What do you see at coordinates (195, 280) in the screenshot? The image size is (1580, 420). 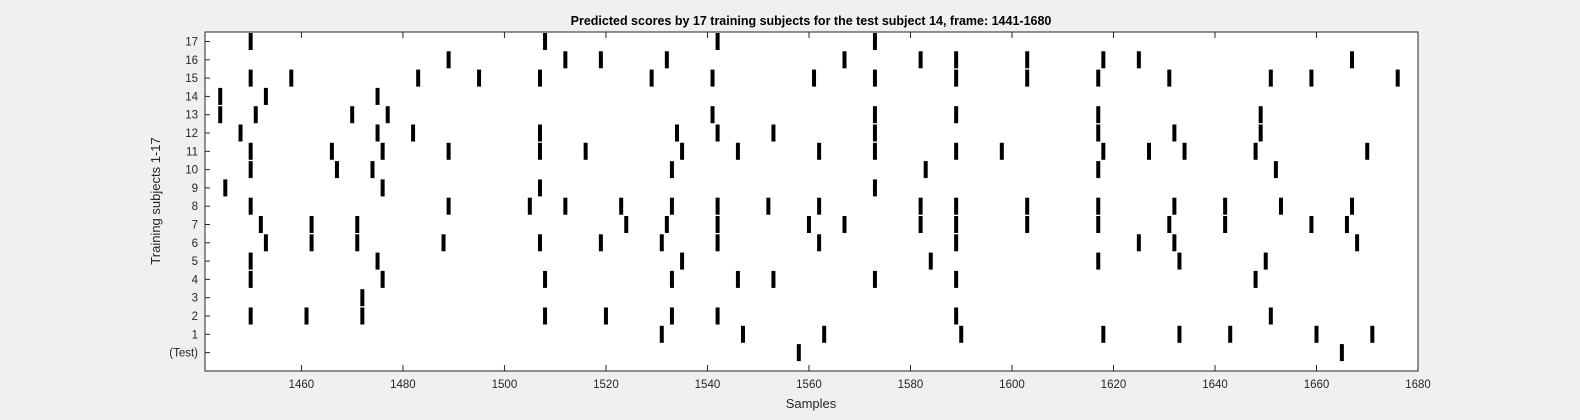 I see `y-tick-label: 4` at bounding box center [195, 280].